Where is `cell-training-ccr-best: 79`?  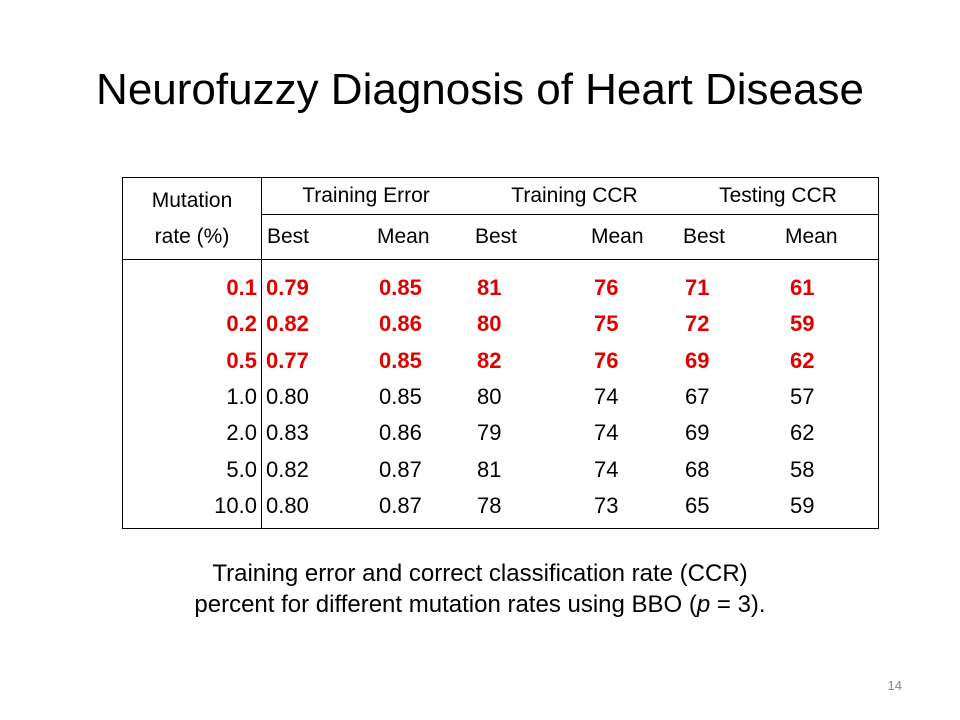
cell-training-ccr-best: 79 is located at coordinates (489, 433).